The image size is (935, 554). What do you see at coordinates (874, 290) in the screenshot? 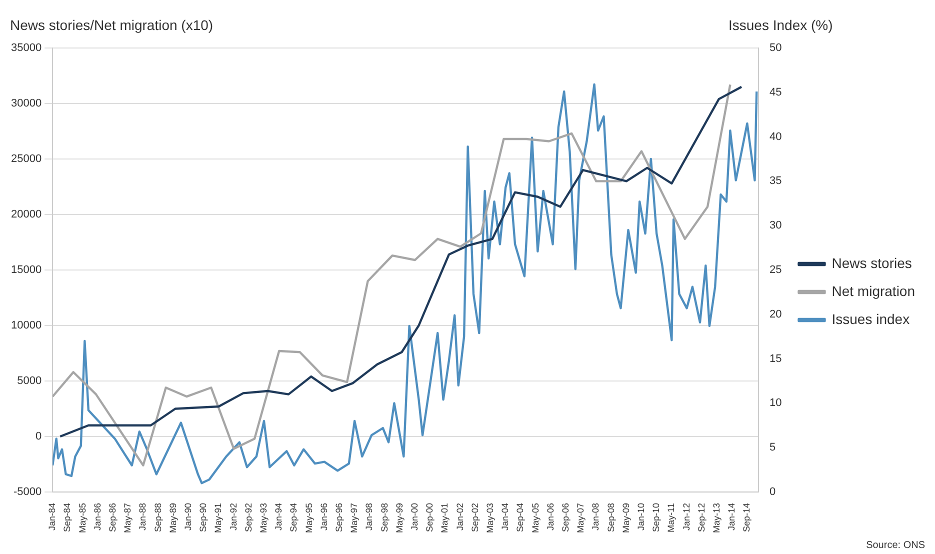
I see `legend-label: Net migration` at bounding box center [874, 290].